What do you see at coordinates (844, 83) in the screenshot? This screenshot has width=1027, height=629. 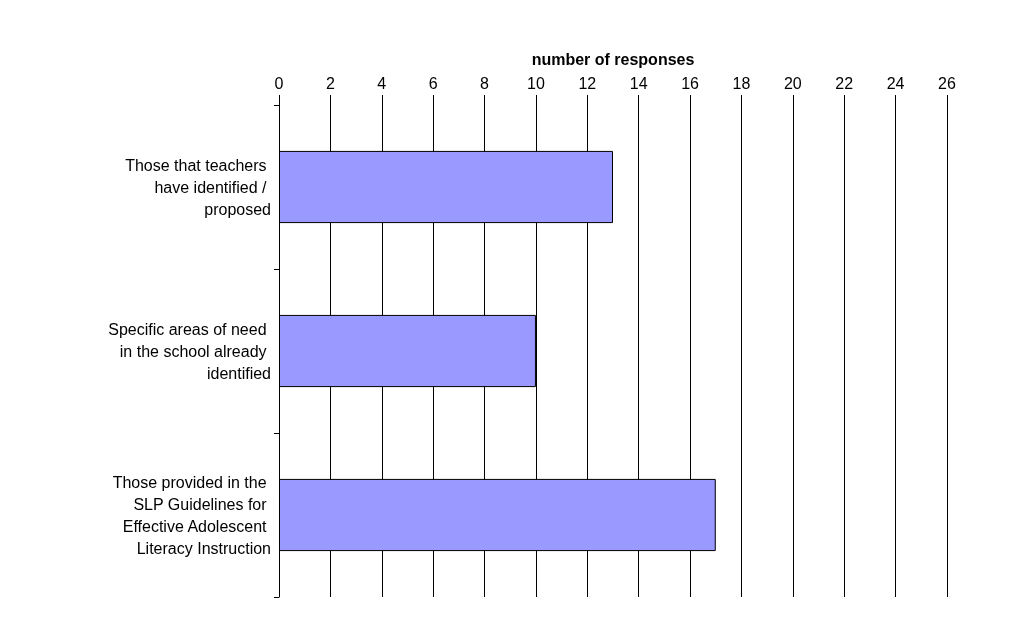 I see `x-tick-label: 22` at bounding box center [844, 83].